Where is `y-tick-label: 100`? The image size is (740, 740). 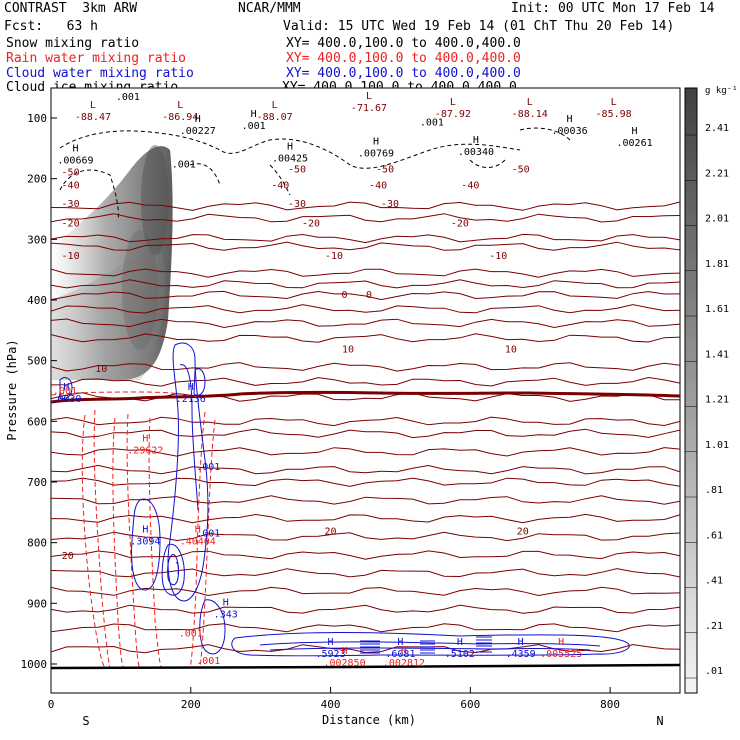
y-tick-label: 100 is located at coordinates (37, 118).